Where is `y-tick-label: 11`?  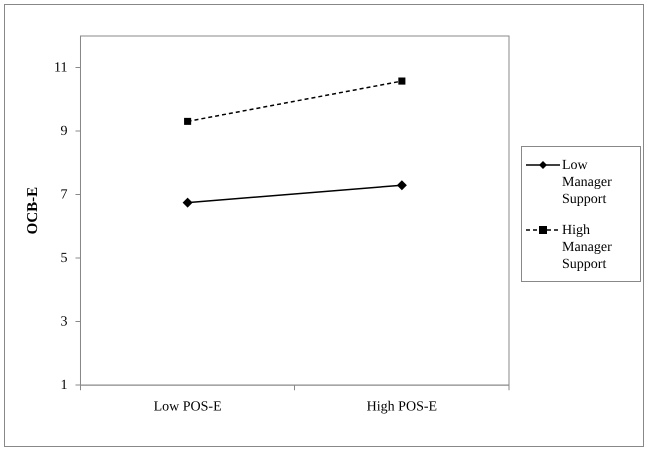
y-tick-label: 11 is located at coordinates (61, 68).